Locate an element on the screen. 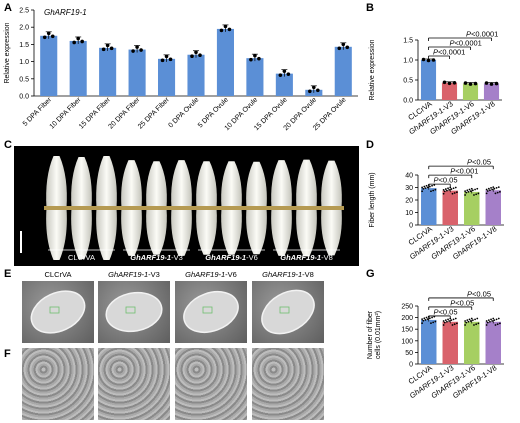  panel-letter-e: E is located at coordinates (8, 274).